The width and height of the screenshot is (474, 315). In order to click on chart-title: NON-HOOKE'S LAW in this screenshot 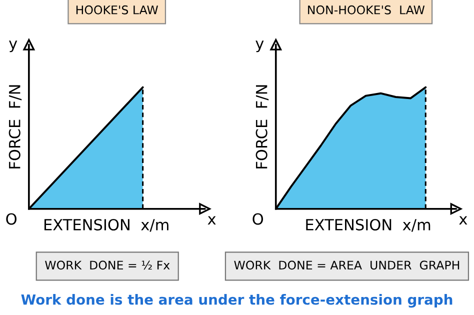, I will do `click(366, 9)`.